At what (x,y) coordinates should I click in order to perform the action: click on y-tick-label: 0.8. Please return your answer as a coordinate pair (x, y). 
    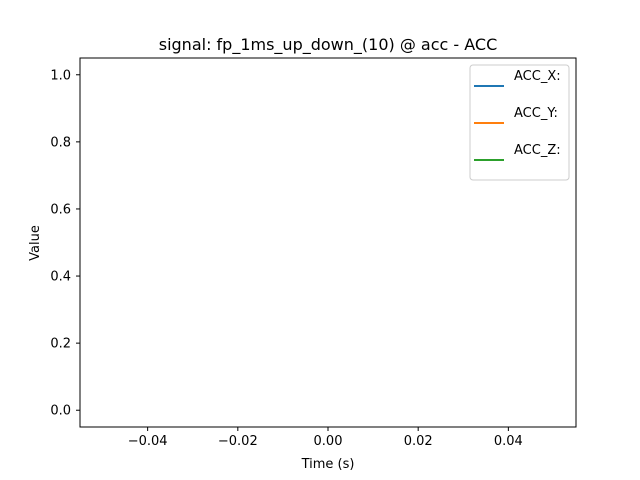
    Looking at the image, I should click on (60, 142).